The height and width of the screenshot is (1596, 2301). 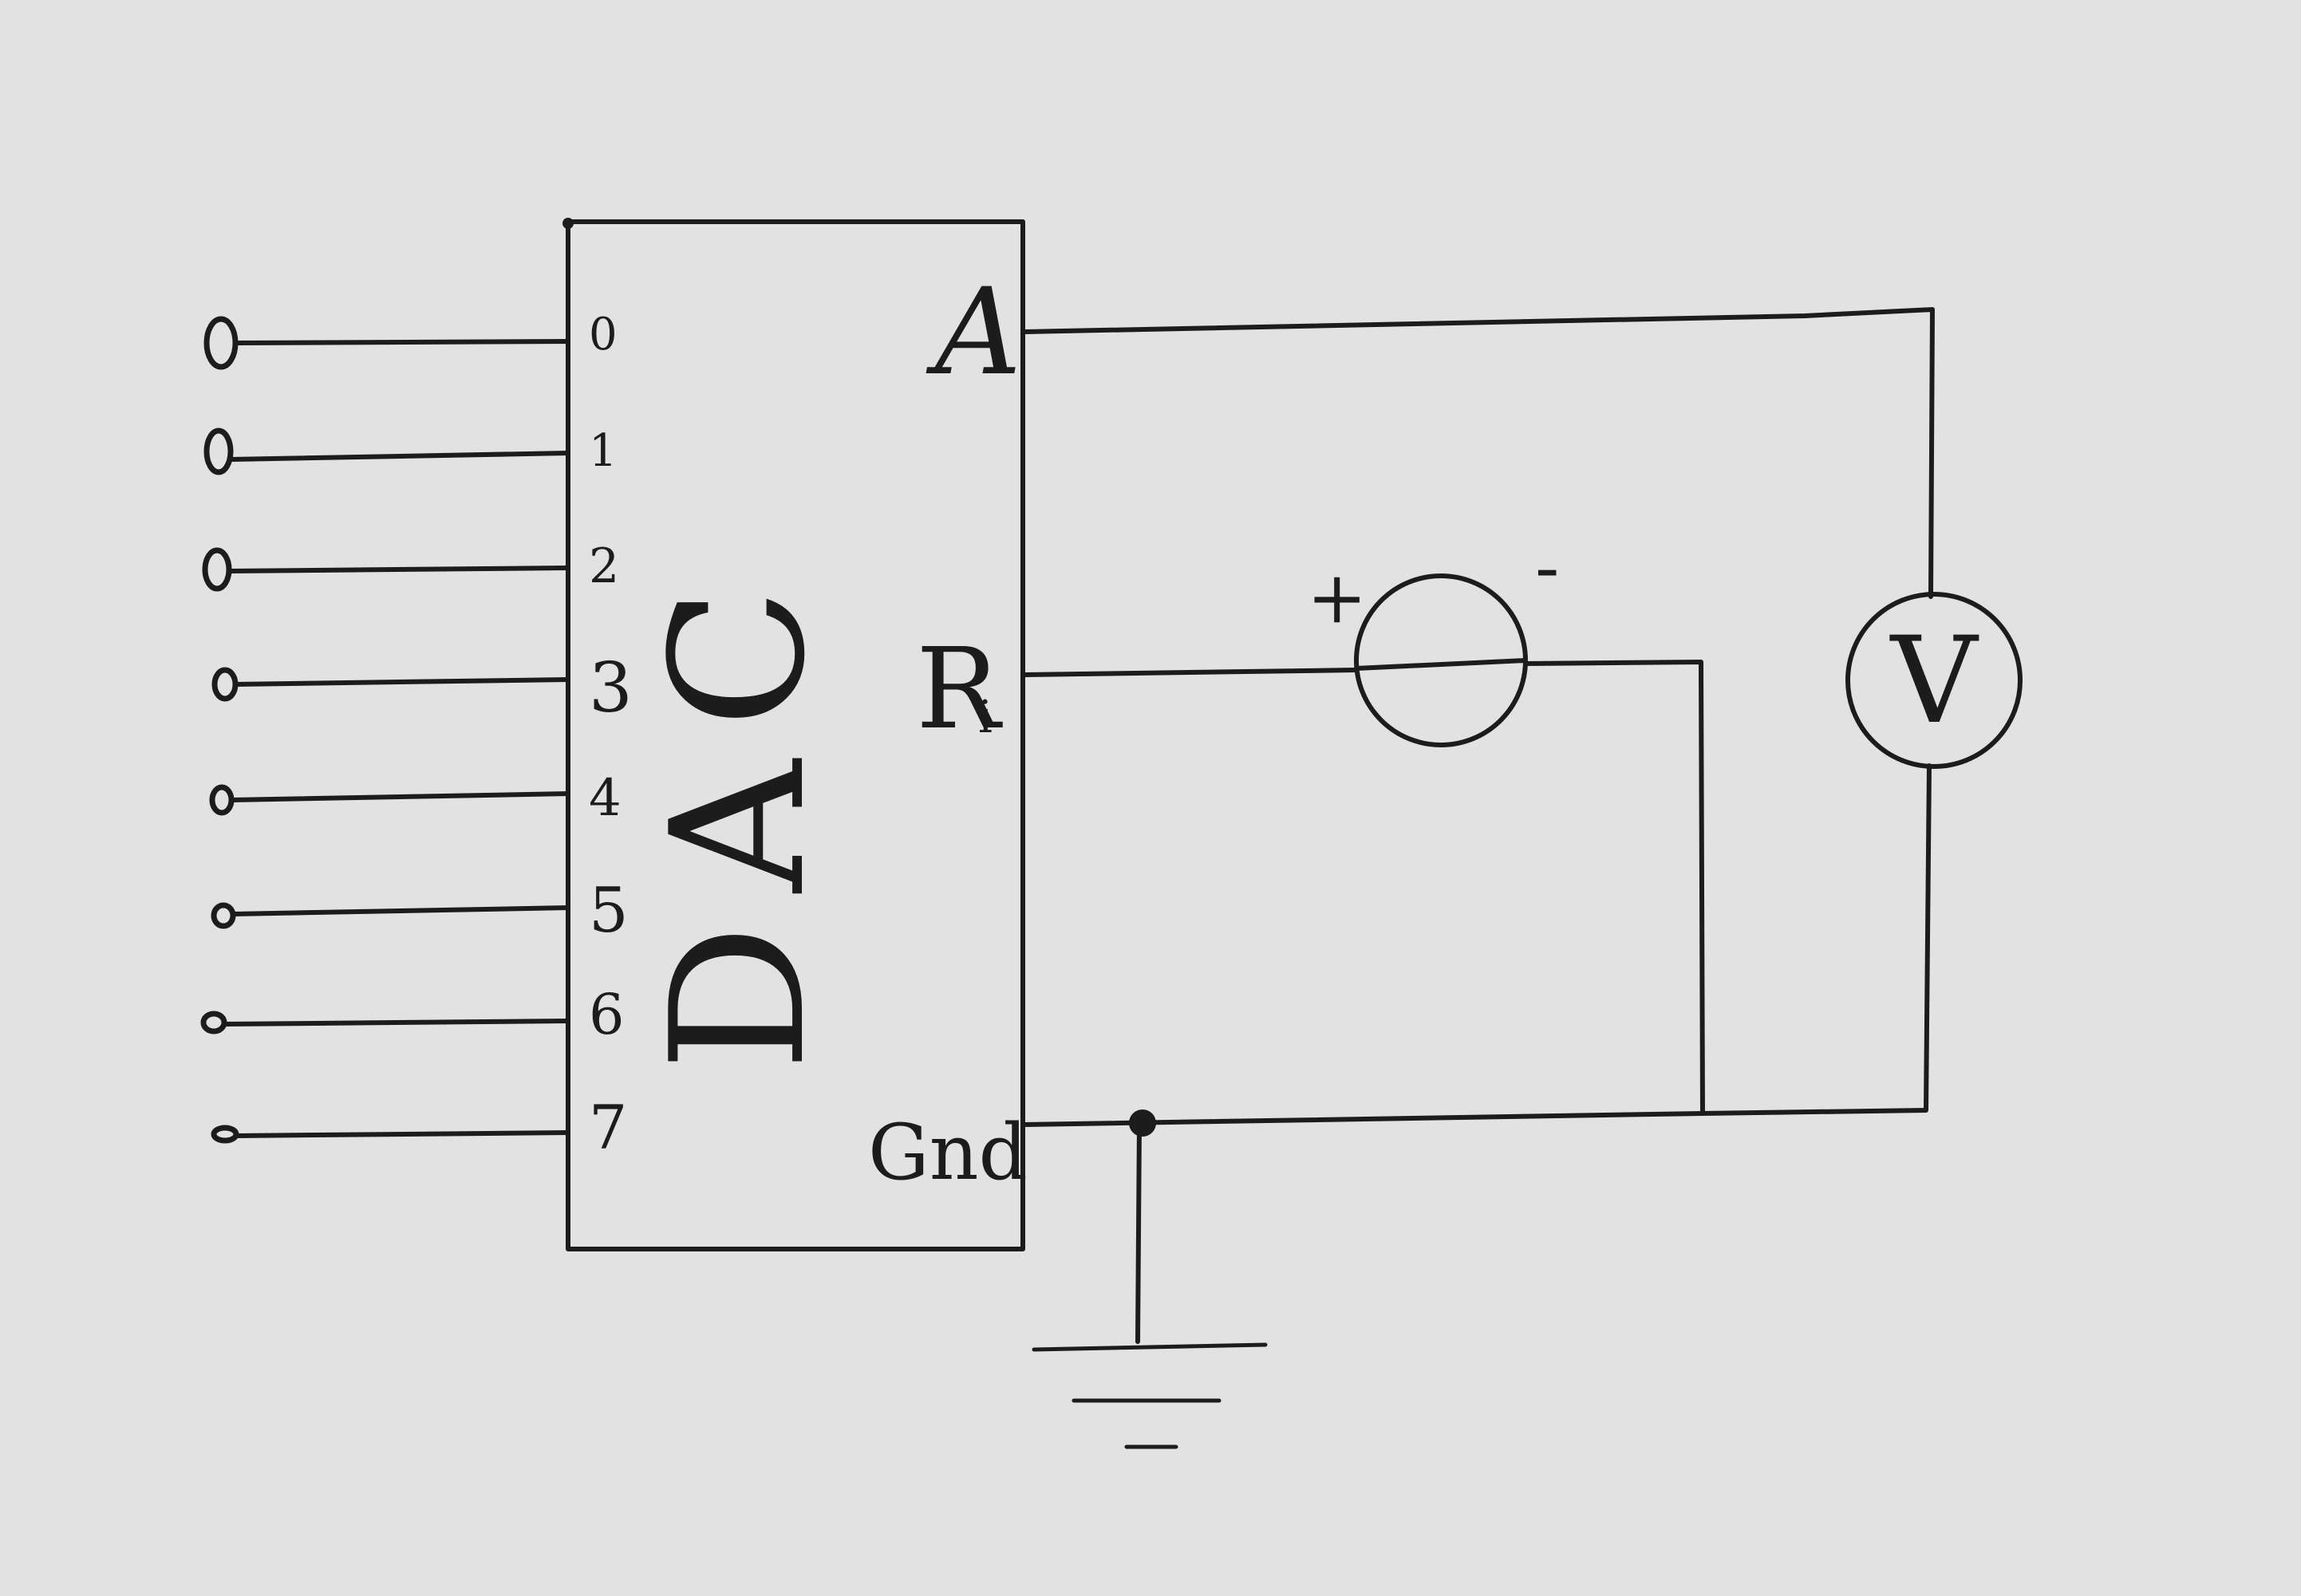 What do you see at coordinates (1815, 939) in the screenshot?
I see `voltmeter-return-wire` at bounding box center [1815, 939].